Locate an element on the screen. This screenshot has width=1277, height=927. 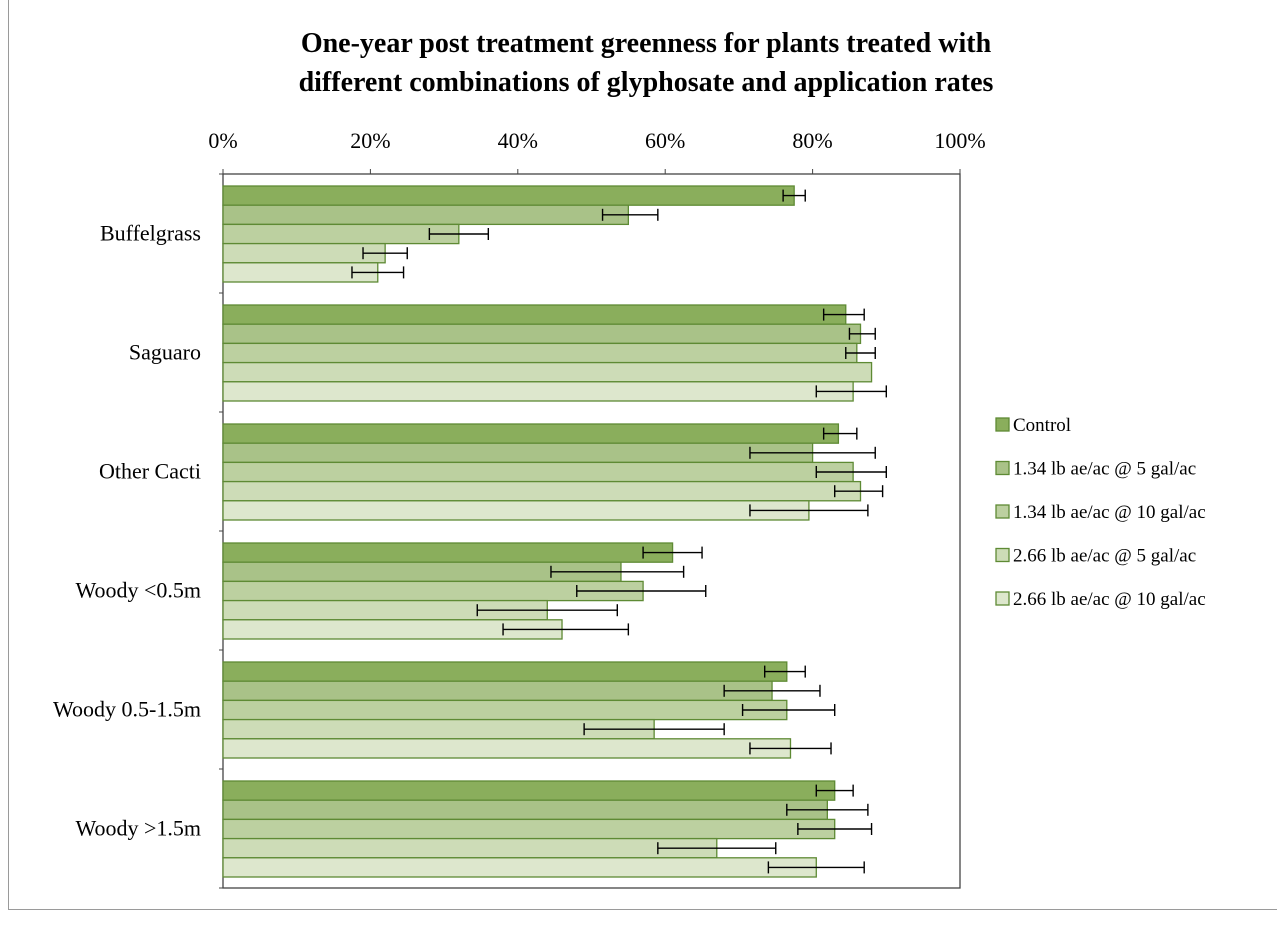
legend-label: 1.34 lb ae/ac @ 10 gal/ac is located at coordinates (1109, 512).